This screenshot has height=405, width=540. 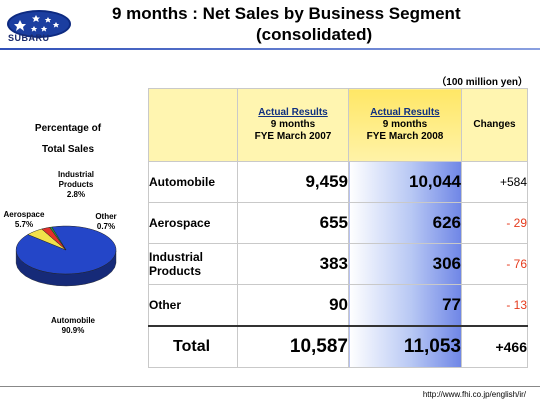 What do you see at coordinates (293, 264) in the screenshot?
I see `cell-fy2007: 383` at bounding box center [293, 264].